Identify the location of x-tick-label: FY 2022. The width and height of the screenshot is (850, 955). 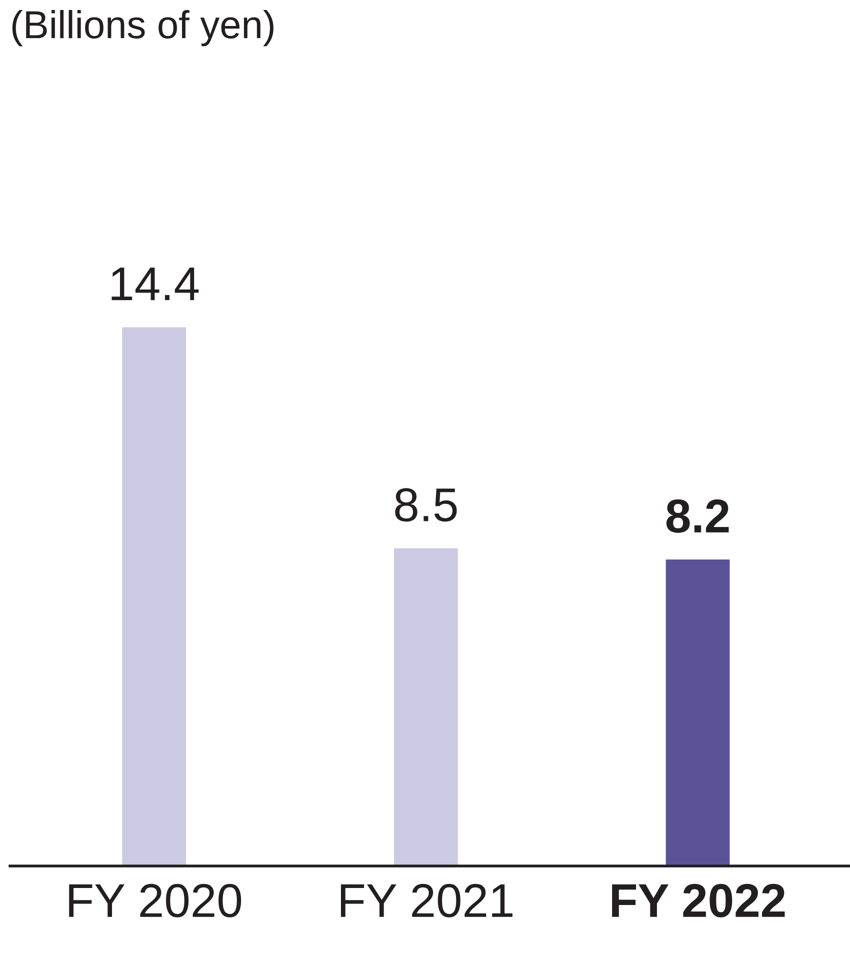
(698, 901).